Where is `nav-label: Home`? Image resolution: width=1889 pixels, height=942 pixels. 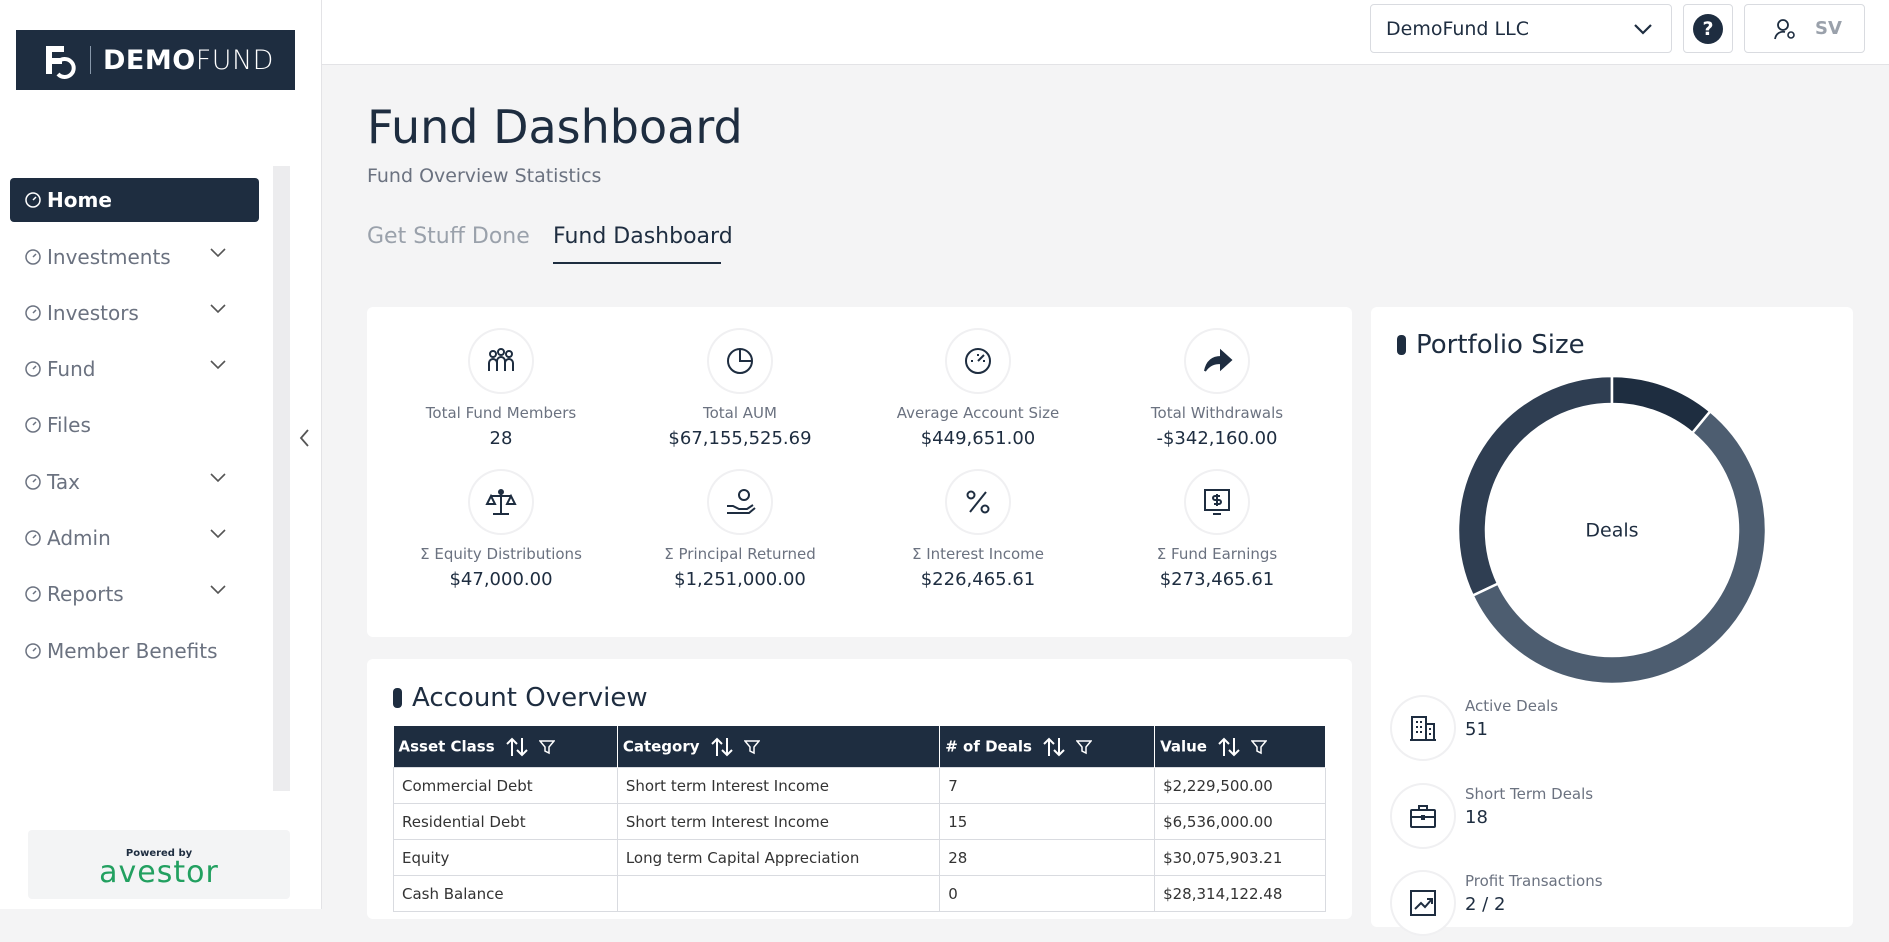
nav-label: Home is located at coordinates (79, 200).